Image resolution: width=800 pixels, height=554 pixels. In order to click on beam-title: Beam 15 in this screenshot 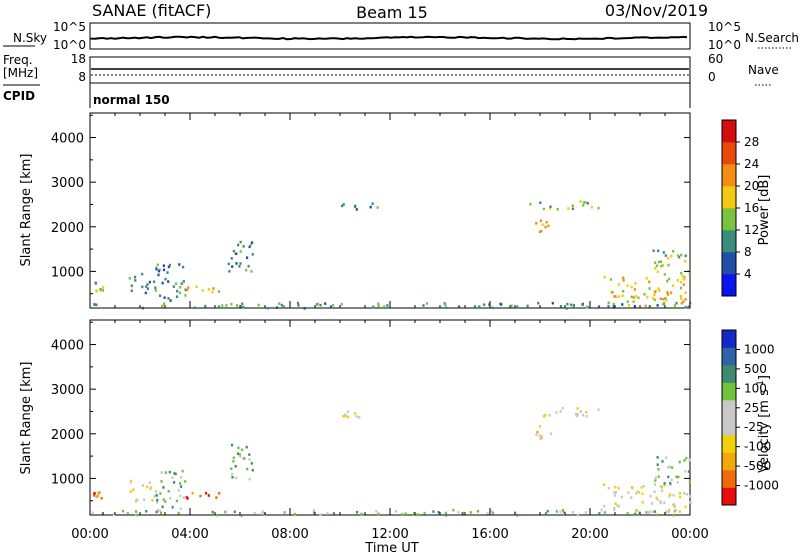, I will do `click(392, 12)`.